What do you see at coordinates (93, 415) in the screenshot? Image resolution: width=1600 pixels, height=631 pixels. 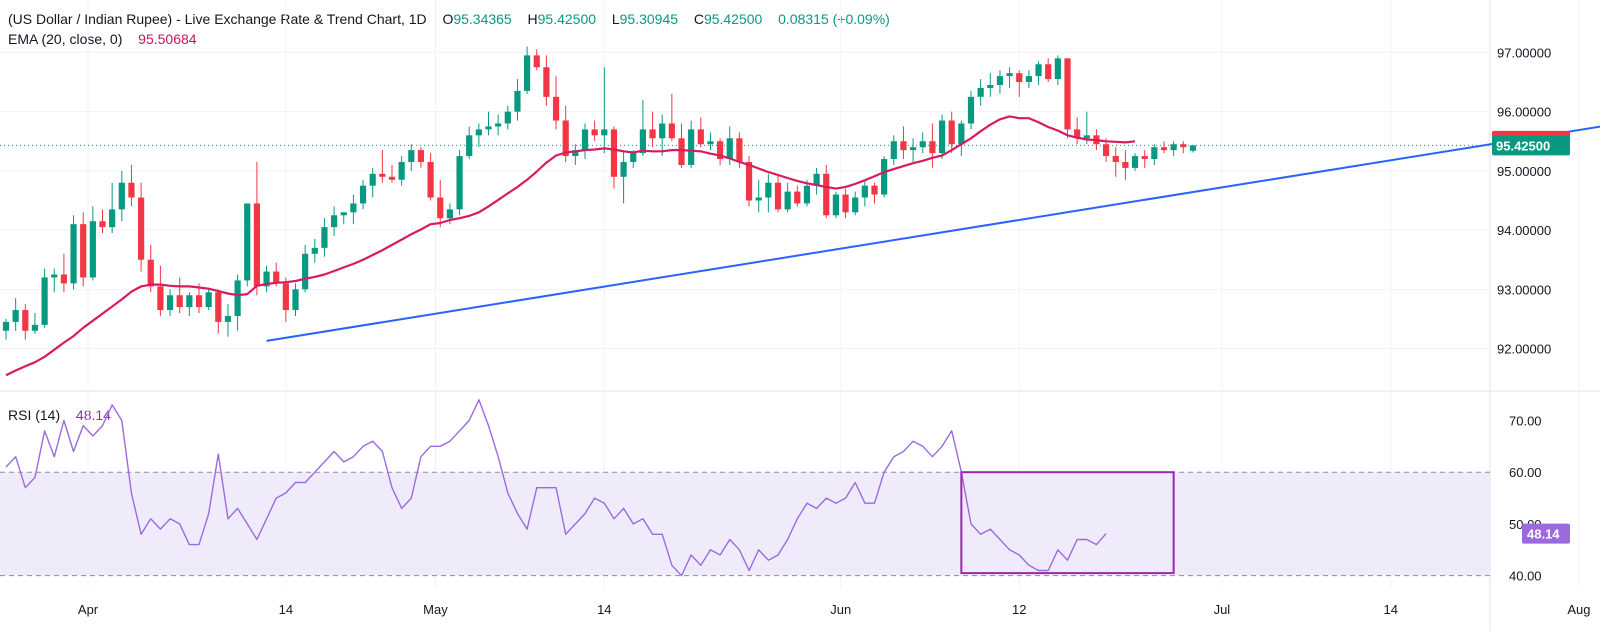 I see `rsi-value: 48.14` at bounding box center [93, 415].